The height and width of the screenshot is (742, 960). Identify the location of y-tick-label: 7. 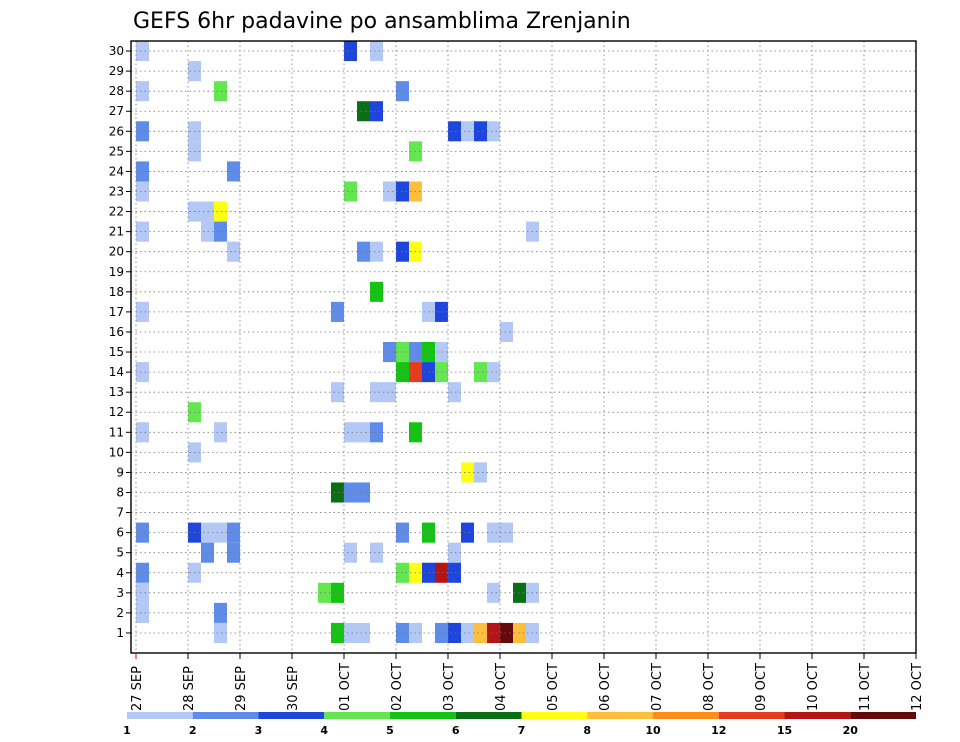
(120, 513).